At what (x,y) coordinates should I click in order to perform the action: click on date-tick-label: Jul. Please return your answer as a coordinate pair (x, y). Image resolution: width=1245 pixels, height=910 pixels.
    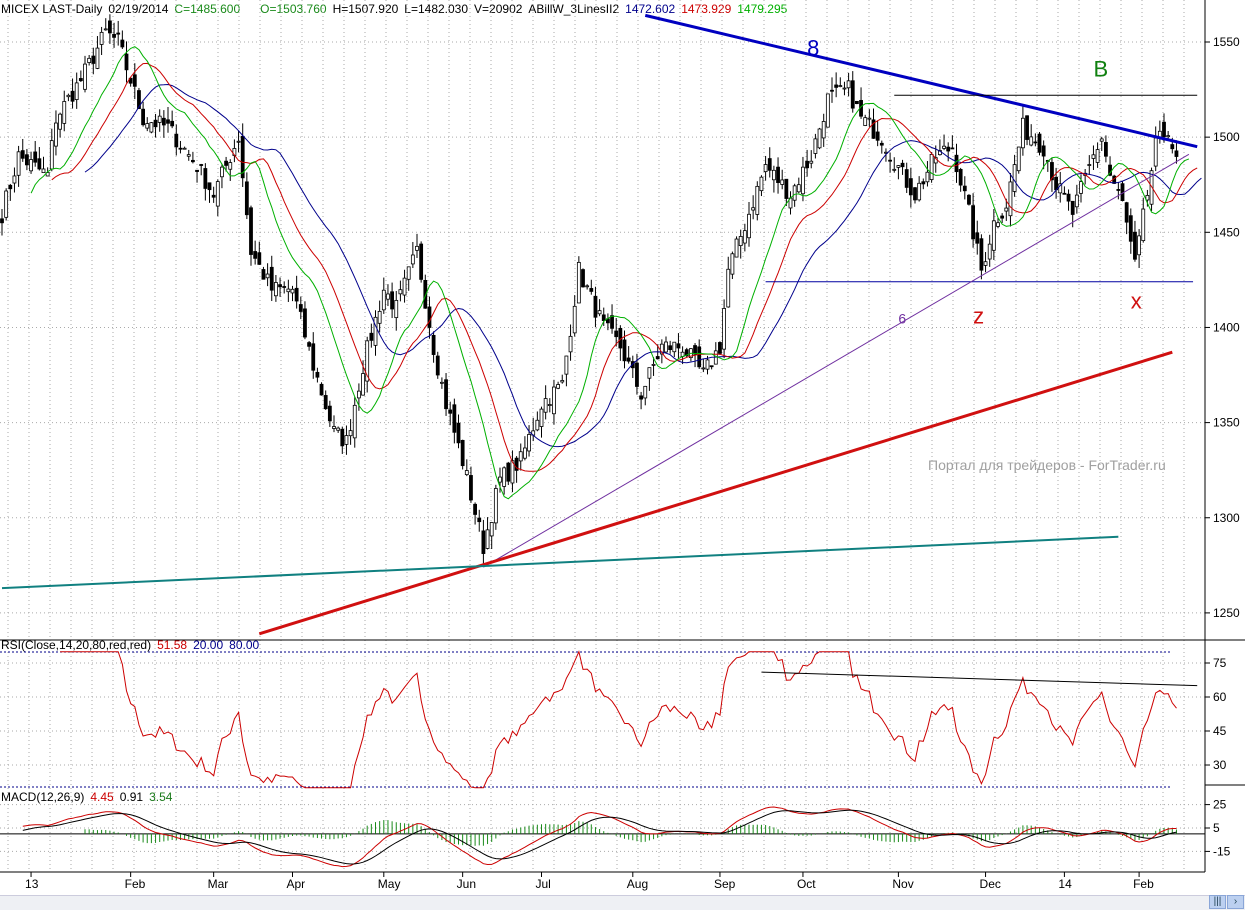
    Looking at the image, I should click on (543, 884).